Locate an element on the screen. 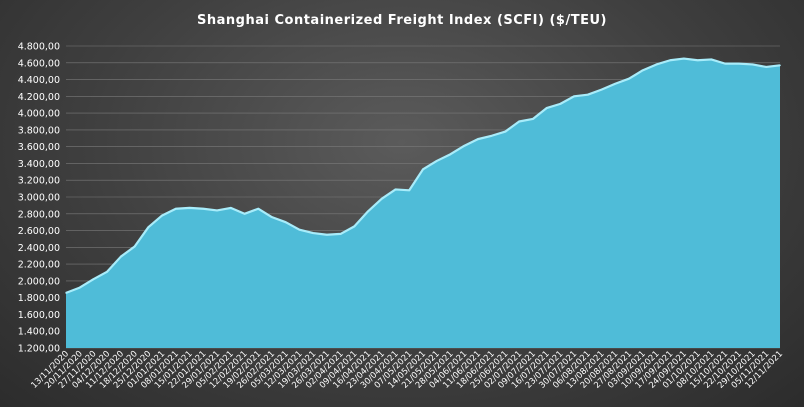 This screenshot has height=407, width=804. y-tick-label: 2.200,00 is located at coordinates (39, 265).